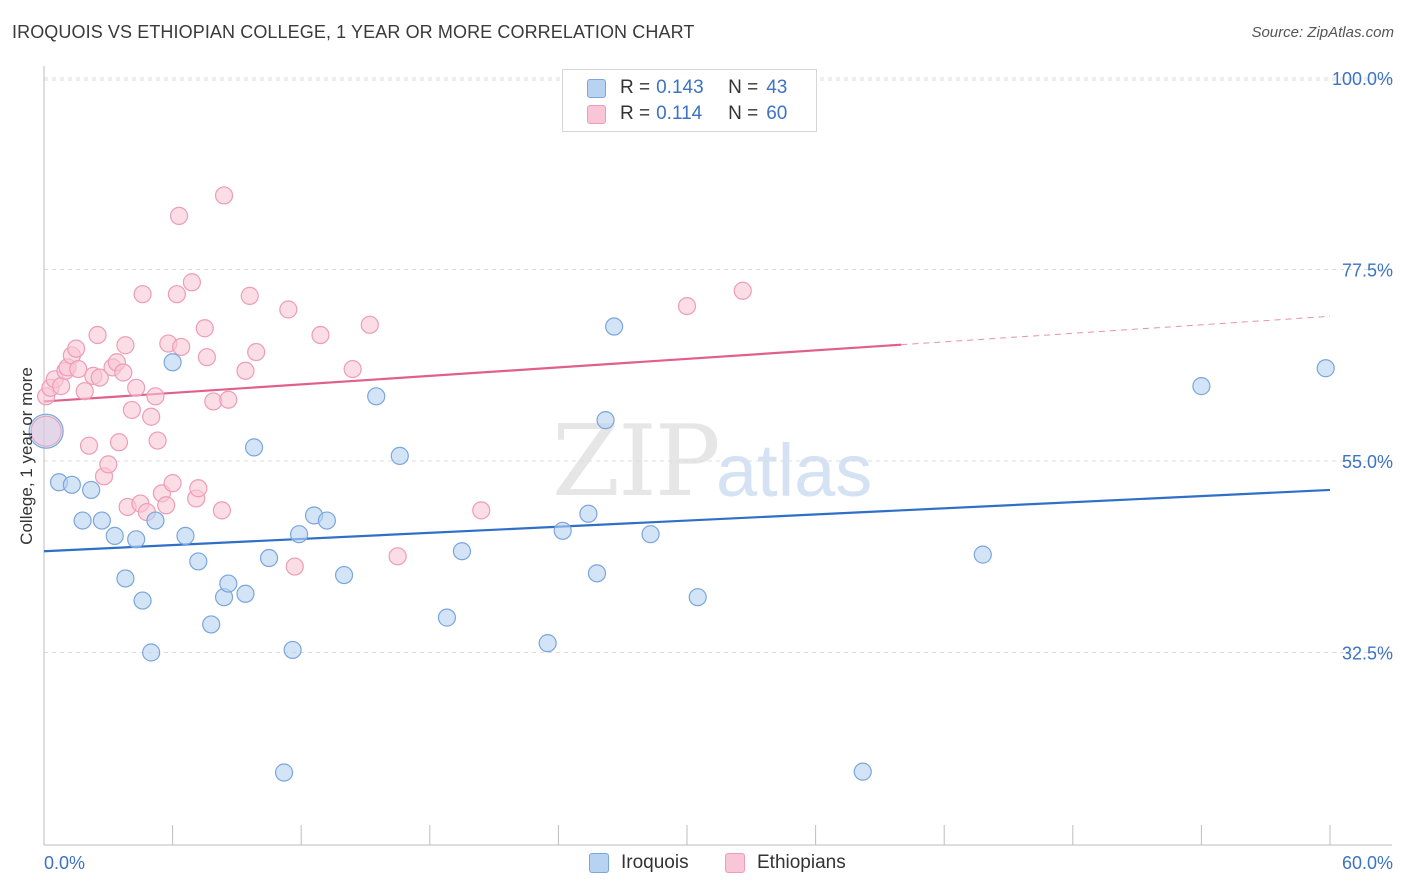 The width and height of the screenshot is (1406, 892). I want to click on y-tick-label-3: 32.5%, so click(1367, 654).